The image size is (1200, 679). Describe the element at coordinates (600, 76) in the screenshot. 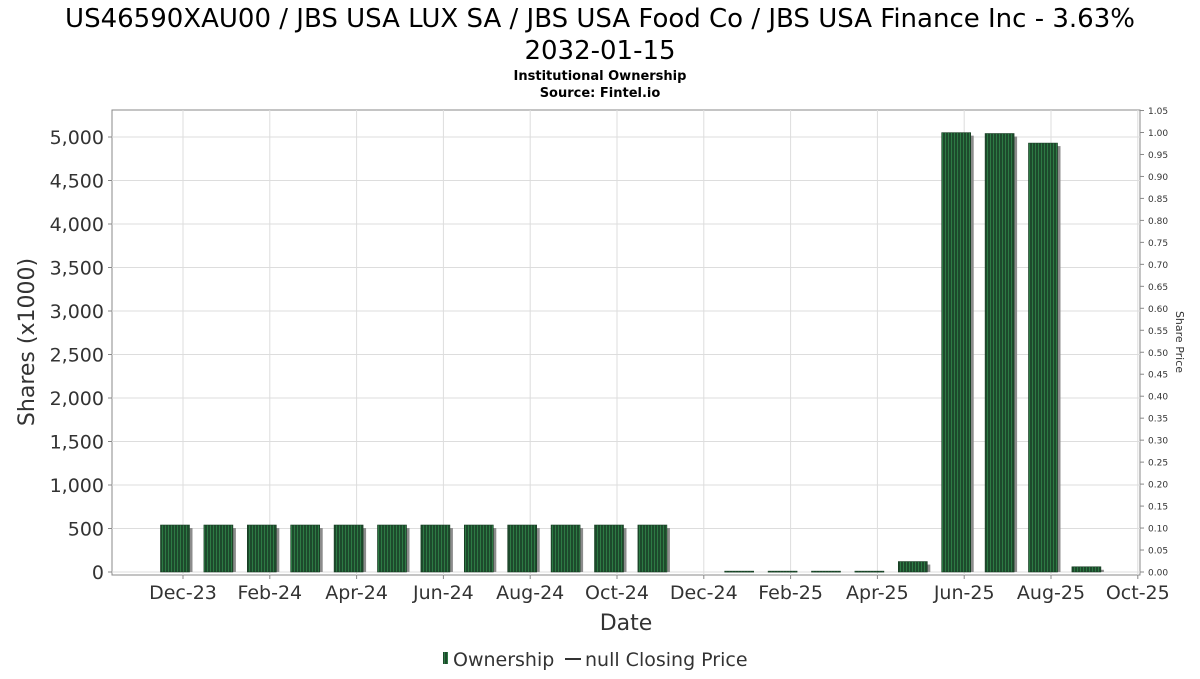

I see `chart-subtitle-line-1: Institutional Ownership` at that location.